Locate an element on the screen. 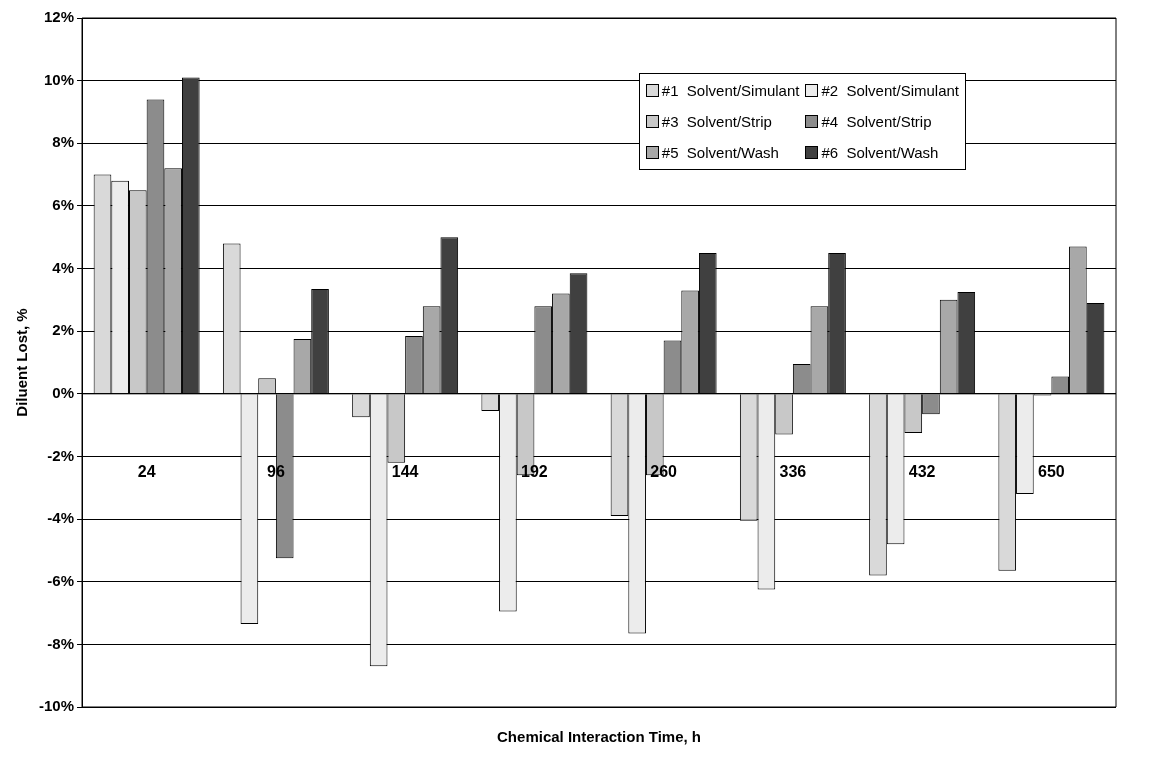  x-axis-title: Chemical Interaction Time, h is located at coordinates (599, 737).